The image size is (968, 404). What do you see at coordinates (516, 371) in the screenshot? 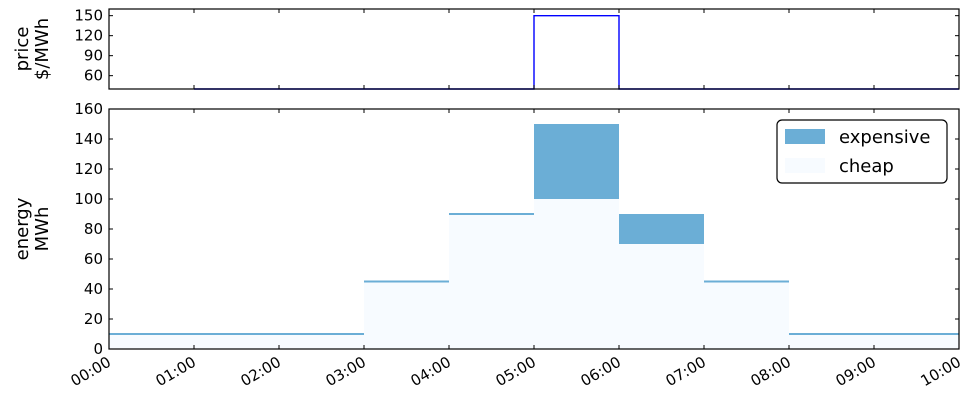
I see `energy-x-tick-label: 05:00` at bounding box center [516, 371].